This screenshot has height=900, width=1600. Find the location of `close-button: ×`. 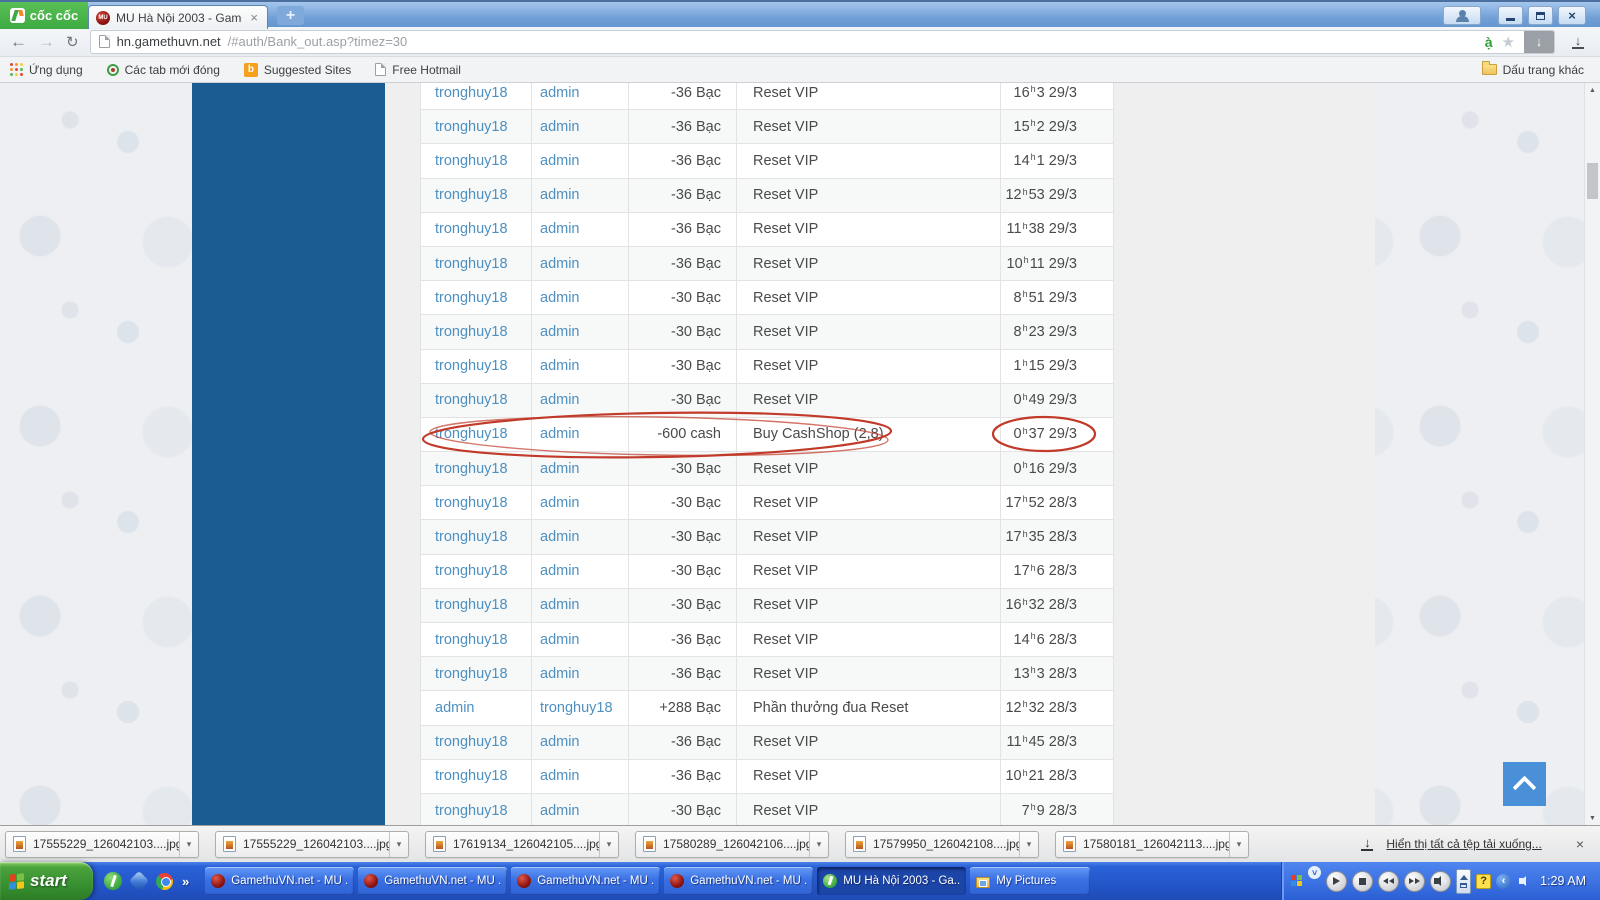

close-button: × is located at coordinates (1572, 15).